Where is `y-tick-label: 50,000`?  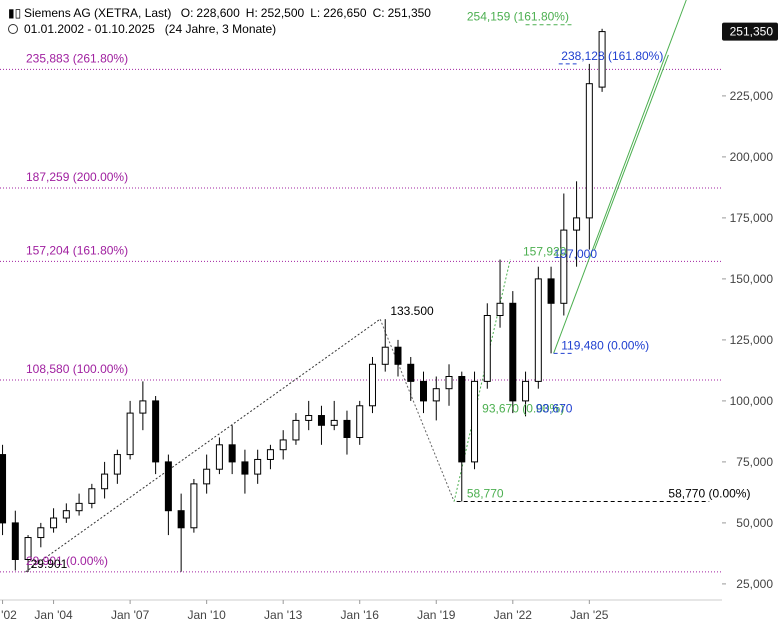
y-tick-label: 50,000 is located at coordinates (754, 523).